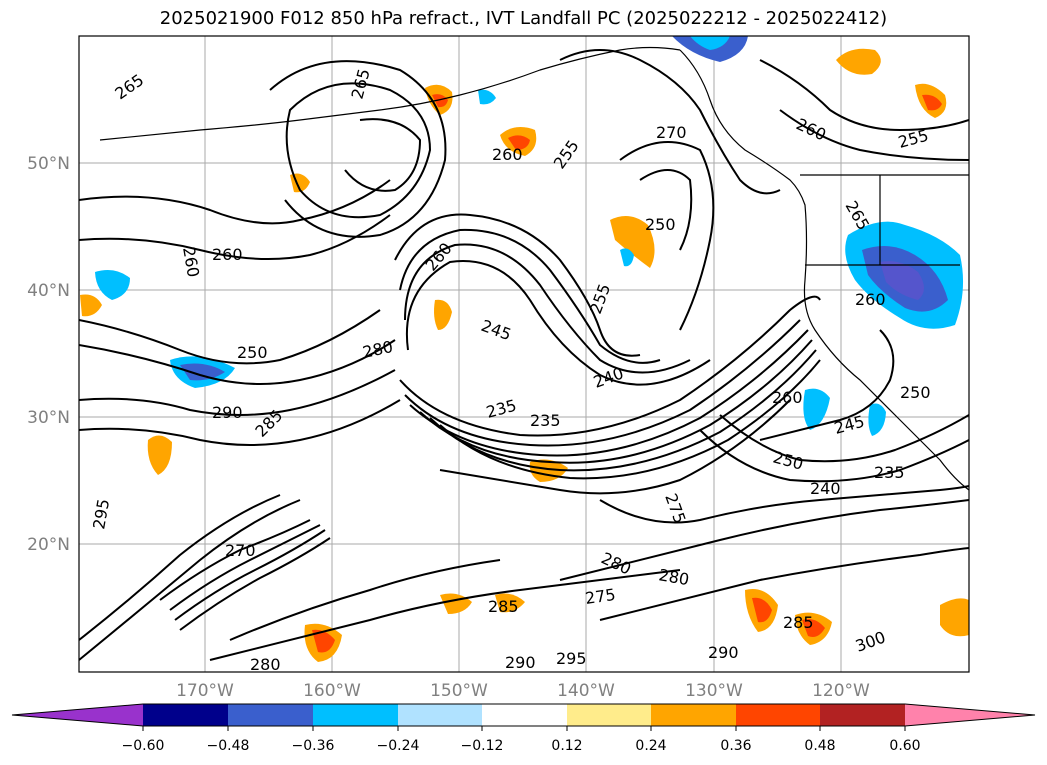 The image size is (1047, 765). I want to click on colorbar-label: 0.24, so click(650, 746).